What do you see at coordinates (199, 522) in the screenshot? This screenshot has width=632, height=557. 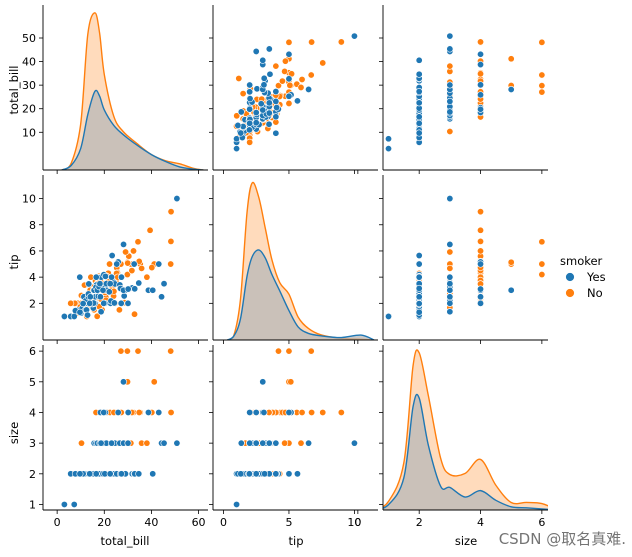 I see `x-tick-label: 60` at bounding box center [199, 522].